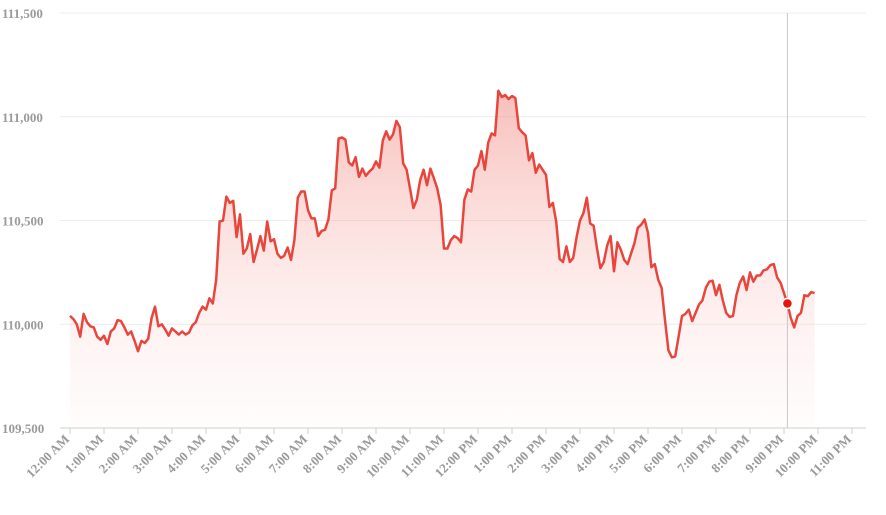 Image resolution: width=886 pixels, height=515 pixels. I want to click on y-tick-label: 110,000, so click(23, 324).